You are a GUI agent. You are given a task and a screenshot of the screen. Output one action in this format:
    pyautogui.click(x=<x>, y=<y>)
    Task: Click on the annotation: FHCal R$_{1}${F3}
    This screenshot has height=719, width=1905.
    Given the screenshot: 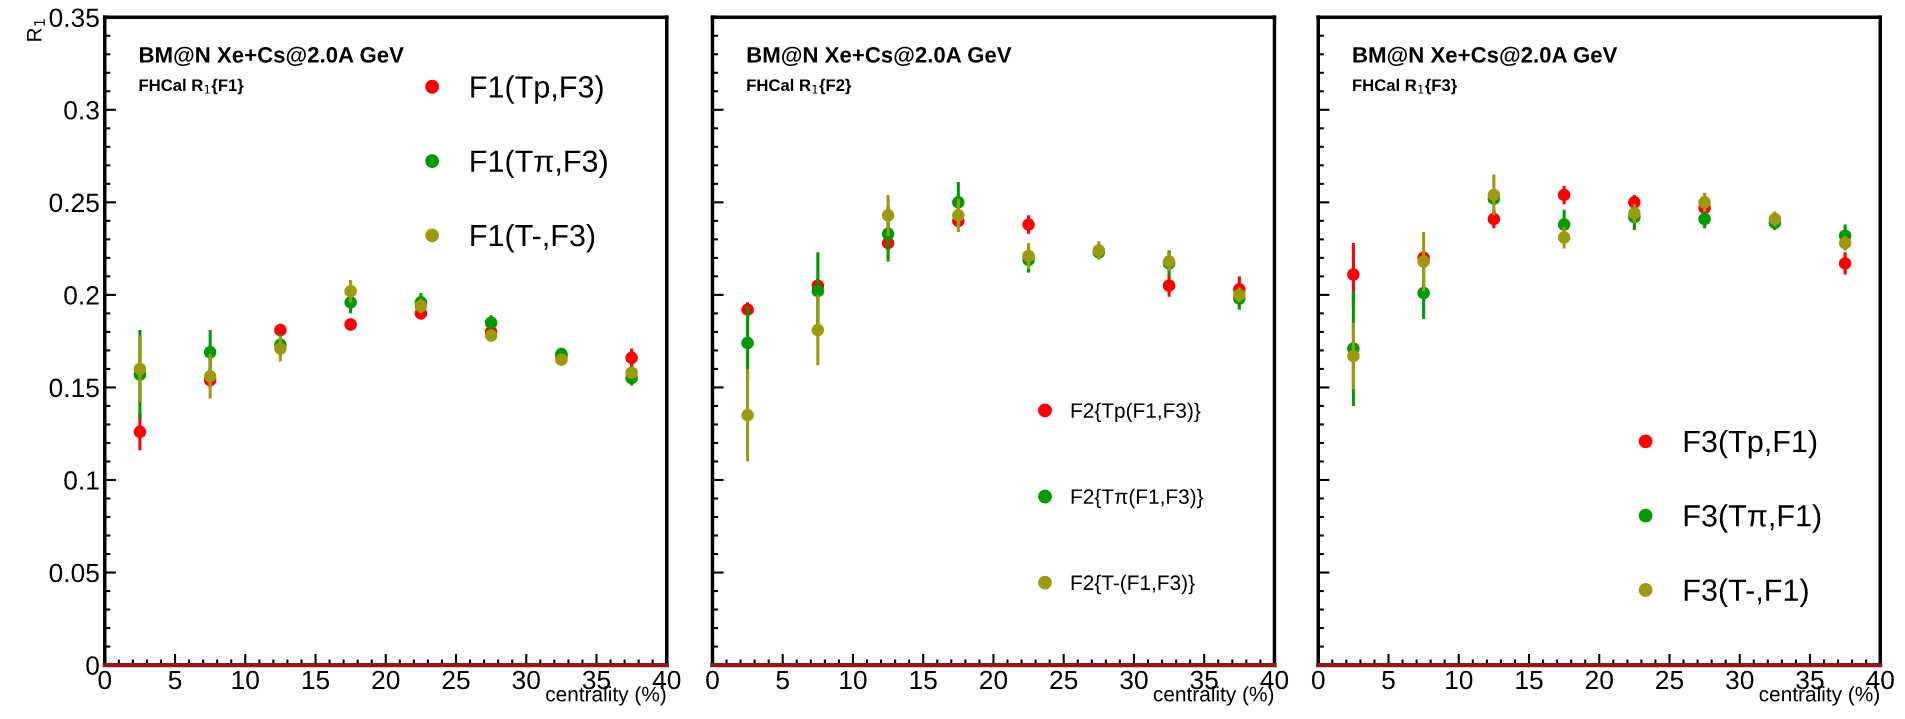 What is the action you would take?
    pyautogui.click(x=1405, y=86)
    